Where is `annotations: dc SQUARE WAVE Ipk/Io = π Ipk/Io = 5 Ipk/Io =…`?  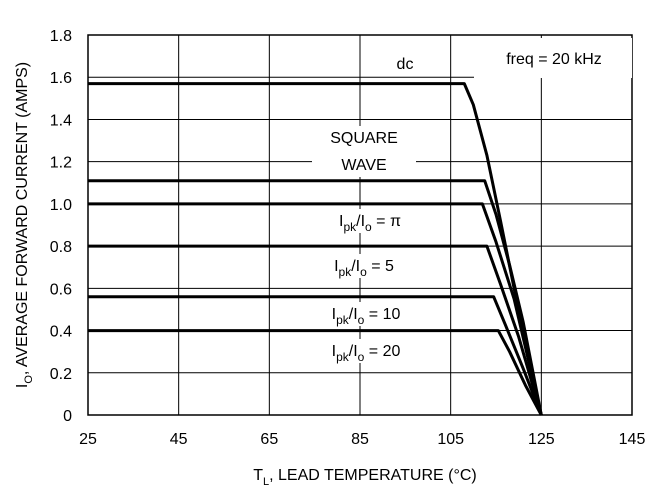 annotations: dc SQUARE WAVE Ipk/Io = π Ipk/Io = 5 Ipk/Io =… is located at coordinates (370, 208).